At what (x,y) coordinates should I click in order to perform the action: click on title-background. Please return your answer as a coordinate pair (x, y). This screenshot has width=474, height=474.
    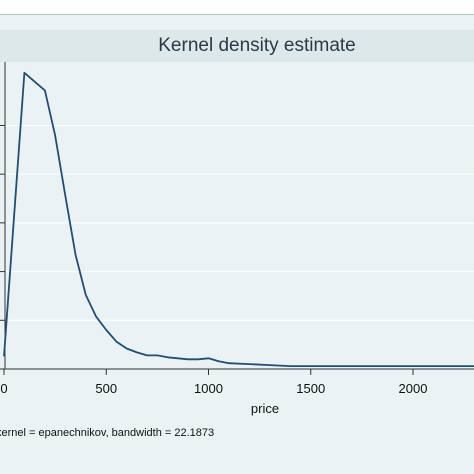
    Looking at the image, I should click on (237, 46).